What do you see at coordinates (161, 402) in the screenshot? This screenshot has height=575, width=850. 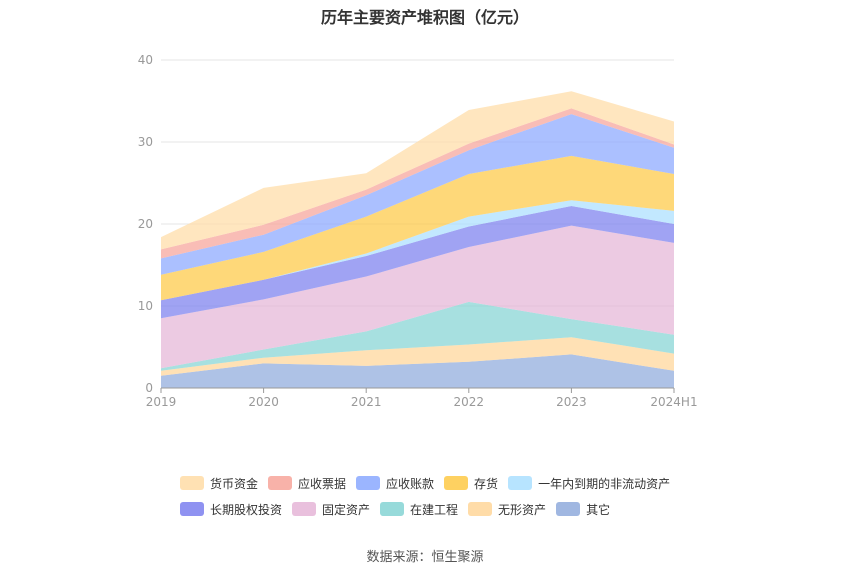 I see `x-tick-label: 2019` at bounding box center [161, 402].